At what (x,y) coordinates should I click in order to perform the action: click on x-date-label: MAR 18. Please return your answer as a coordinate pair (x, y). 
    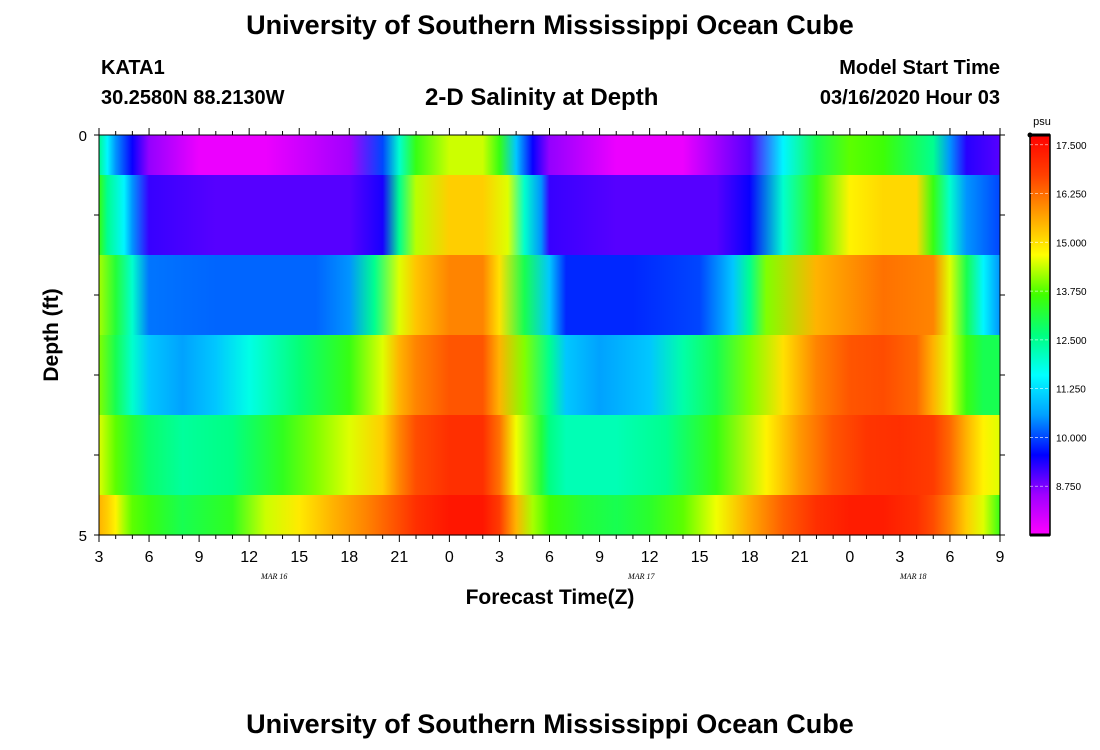
    Looking at the image, I should click on (912, 576).